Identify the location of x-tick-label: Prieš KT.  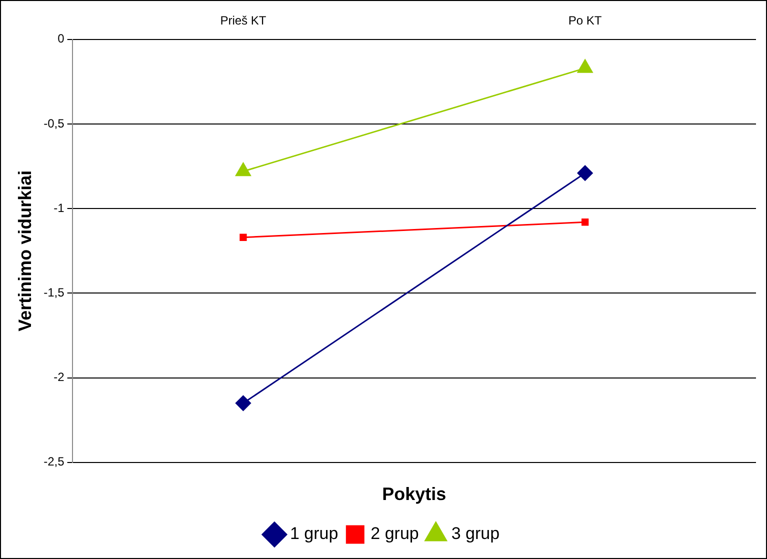
(243, 21).